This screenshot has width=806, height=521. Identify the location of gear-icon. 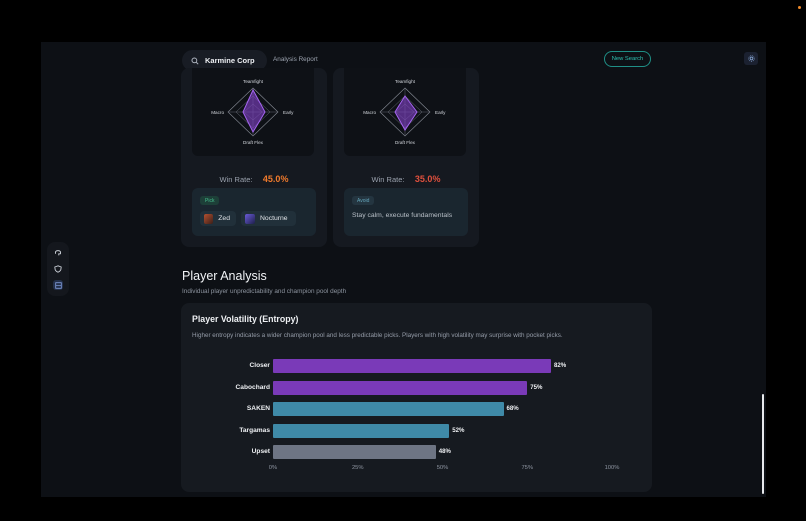
(751, 58).